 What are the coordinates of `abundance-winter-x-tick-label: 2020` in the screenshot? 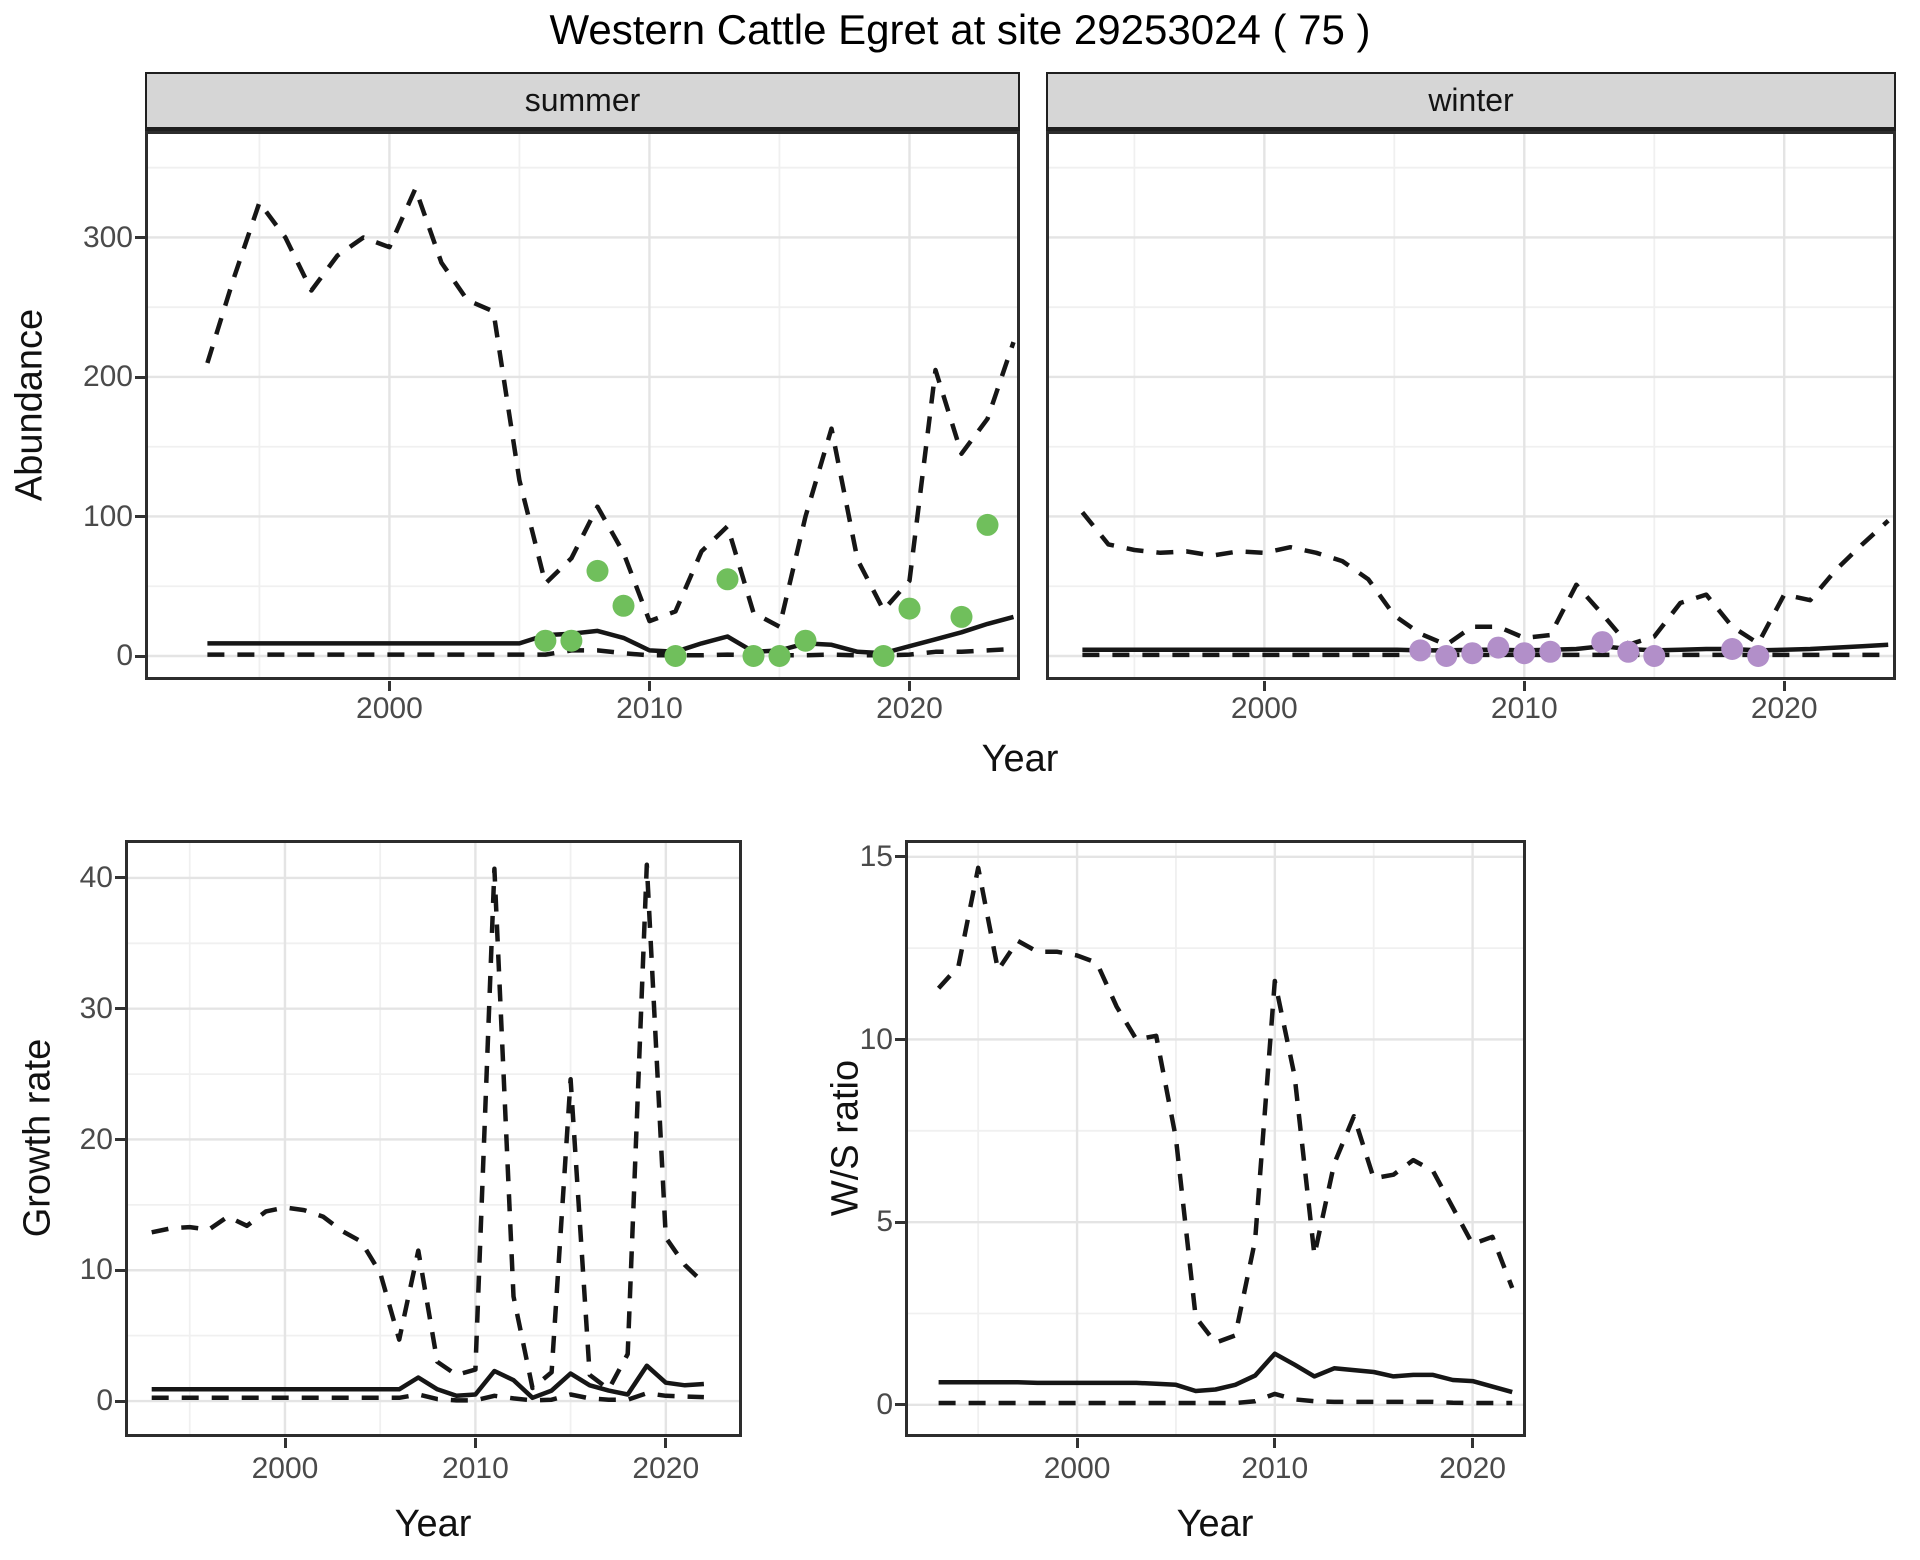 It's located at (1784, 708).